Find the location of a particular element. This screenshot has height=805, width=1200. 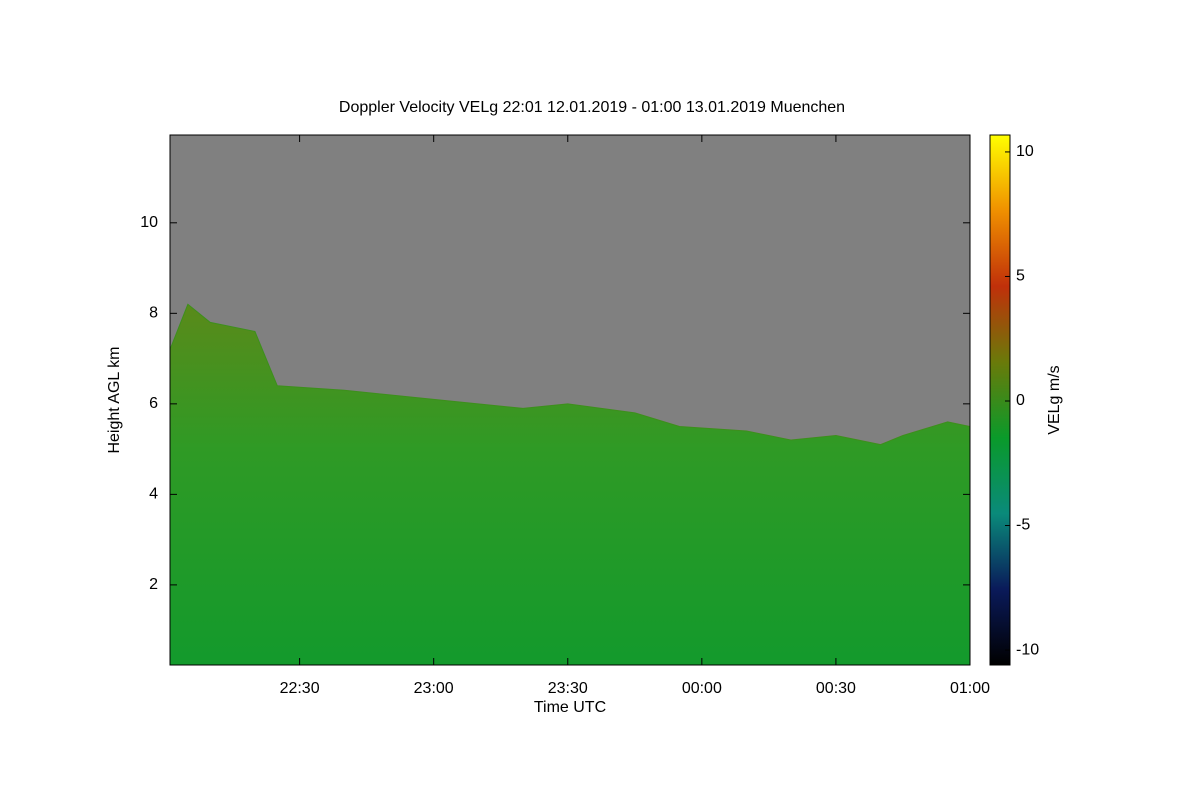

x-tick-label: 00:00 is located at coordinates (702, 688).